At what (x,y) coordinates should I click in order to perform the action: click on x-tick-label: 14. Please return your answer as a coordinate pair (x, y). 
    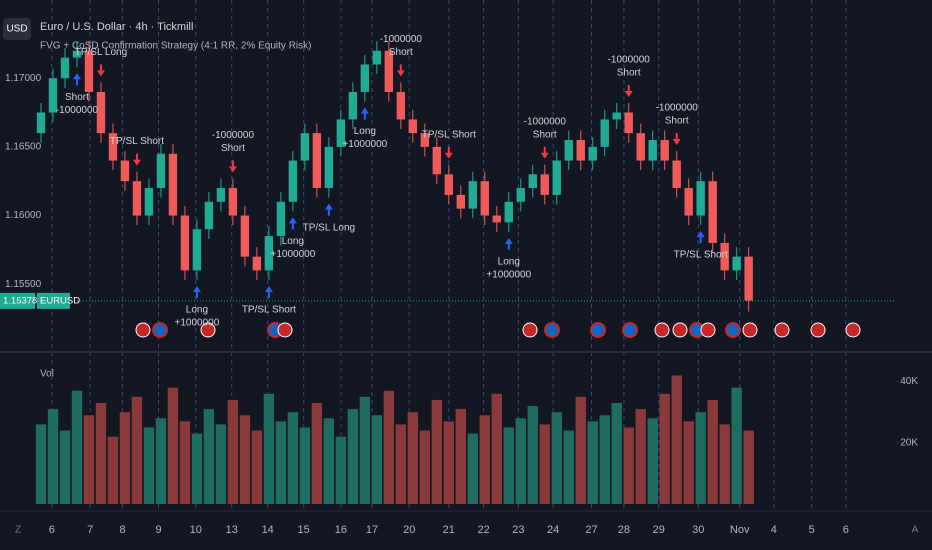
    Looking at the image, I should click on (268, 530).